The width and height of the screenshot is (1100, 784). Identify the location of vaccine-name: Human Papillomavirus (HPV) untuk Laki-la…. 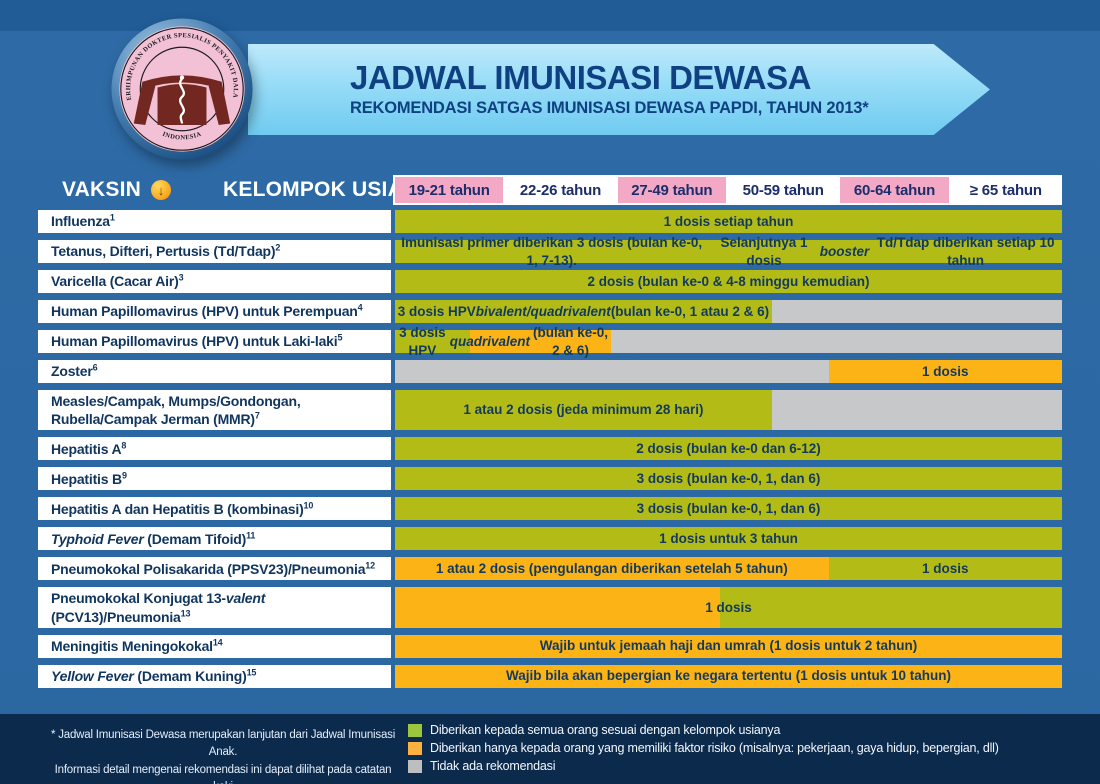
(214, 341).